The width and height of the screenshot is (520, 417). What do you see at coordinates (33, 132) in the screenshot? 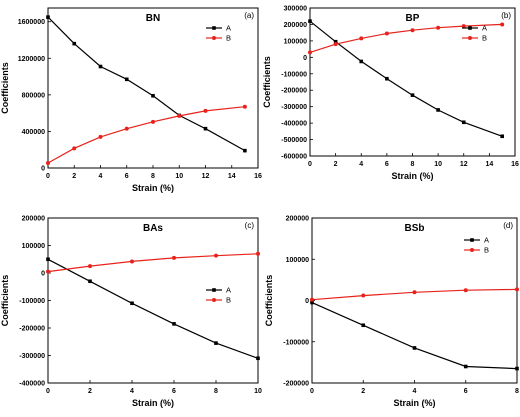
I see `y-tick-label: 400000` at bounding box center [33, 132].